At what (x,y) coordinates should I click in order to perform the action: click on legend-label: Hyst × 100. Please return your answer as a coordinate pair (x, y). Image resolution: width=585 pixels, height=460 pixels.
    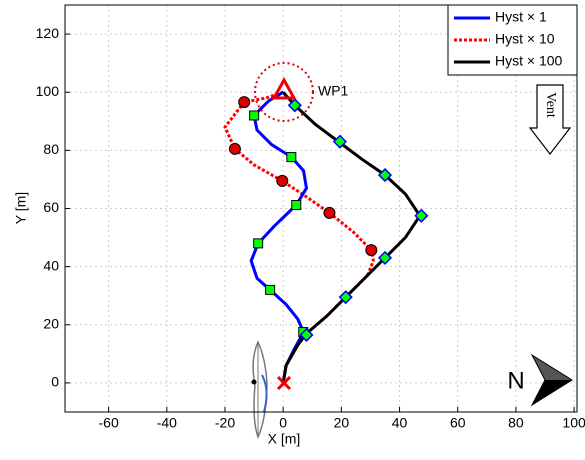
    Looking at the image, I should click on (529, 61).